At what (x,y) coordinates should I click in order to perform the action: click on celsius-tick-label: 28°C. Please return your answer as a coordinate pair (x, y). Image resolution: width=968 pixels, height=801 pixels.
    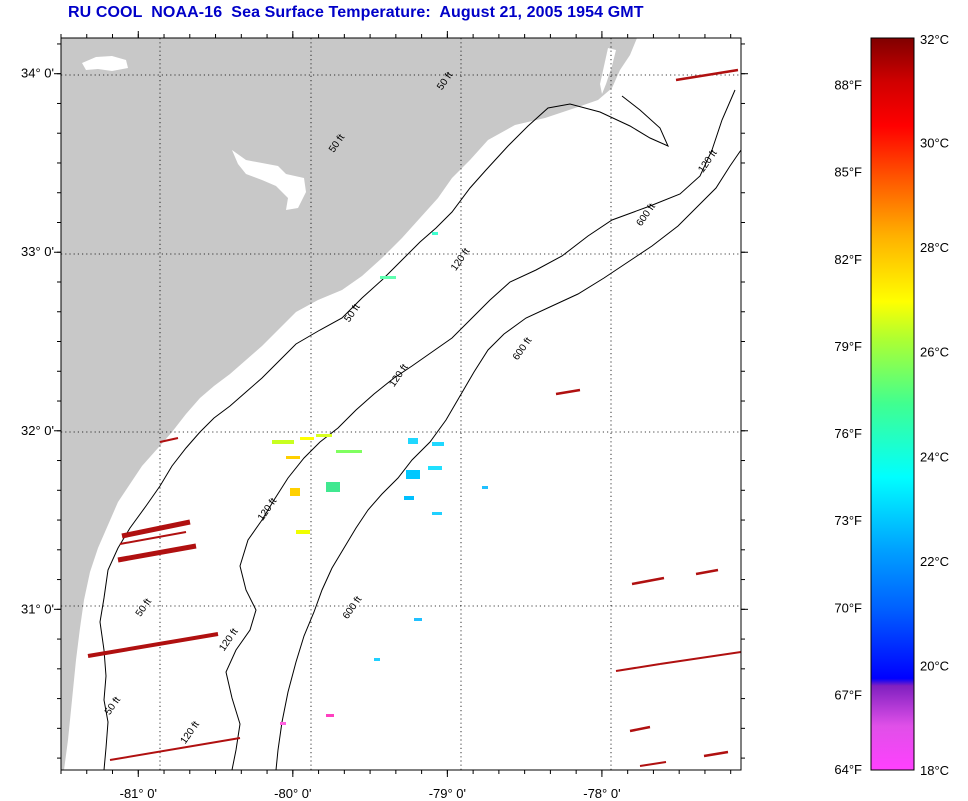
    Looking at the image, I should click on (934, 247).